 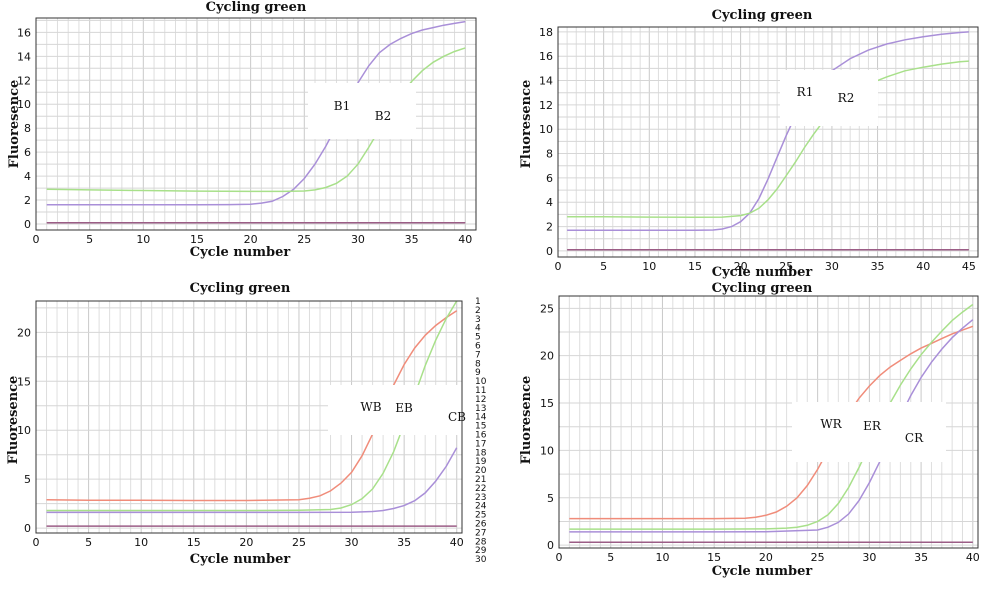 I want to click on curve-label-cr: CR, so click(x=914, y=438).